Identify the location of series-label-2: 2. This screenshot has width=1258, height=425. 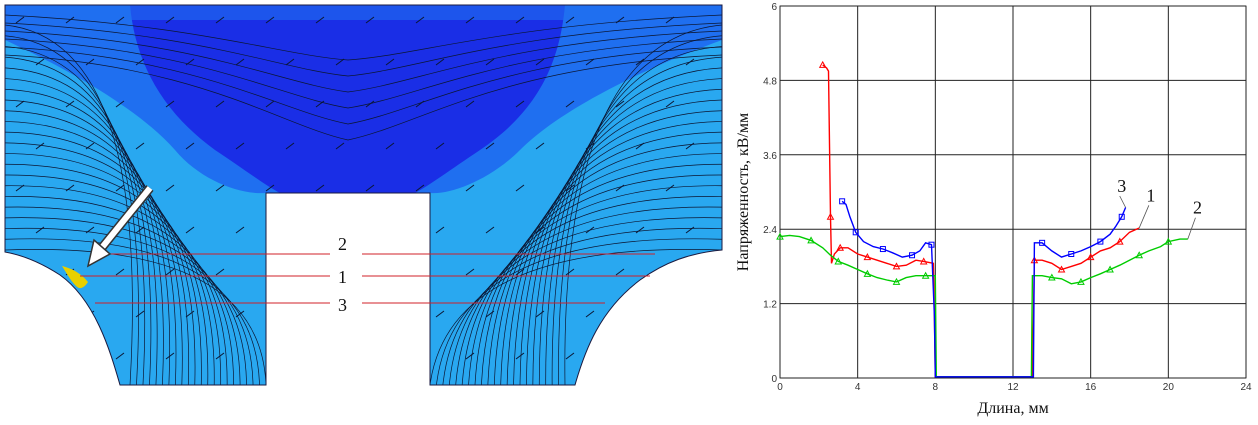
(1197, 208).